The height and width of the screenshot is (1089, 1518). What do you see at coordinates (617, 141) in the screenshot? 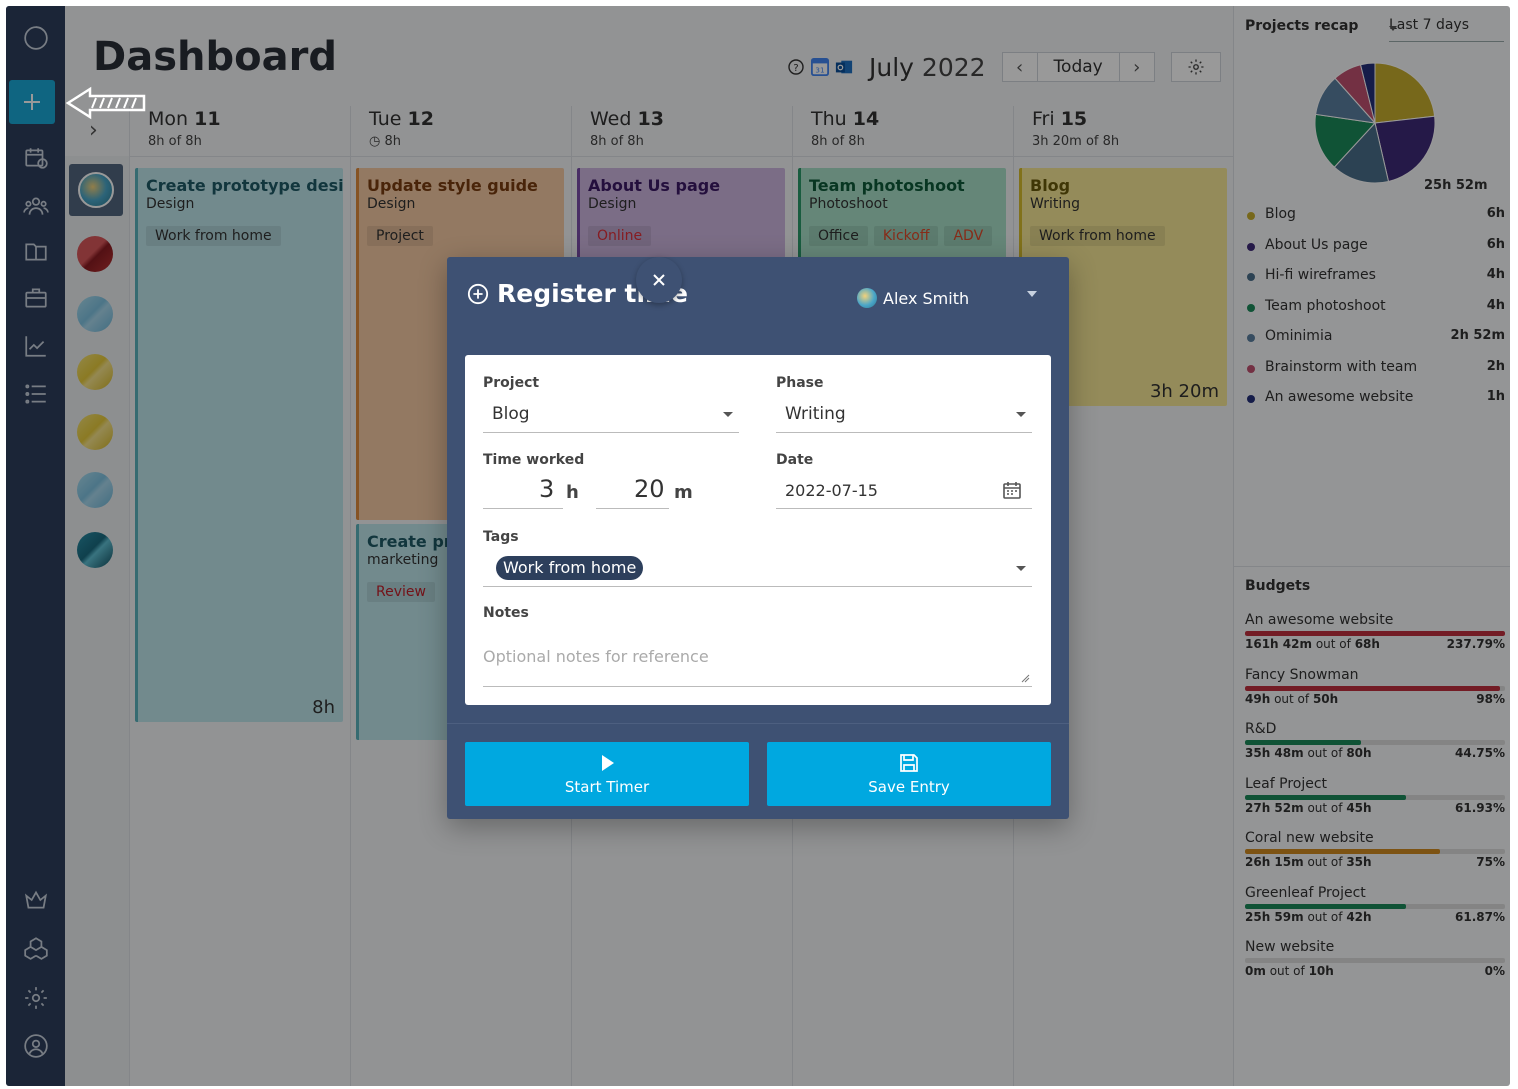
I see `day-hours: 8h of 8h` at bounding box center [617, 141].